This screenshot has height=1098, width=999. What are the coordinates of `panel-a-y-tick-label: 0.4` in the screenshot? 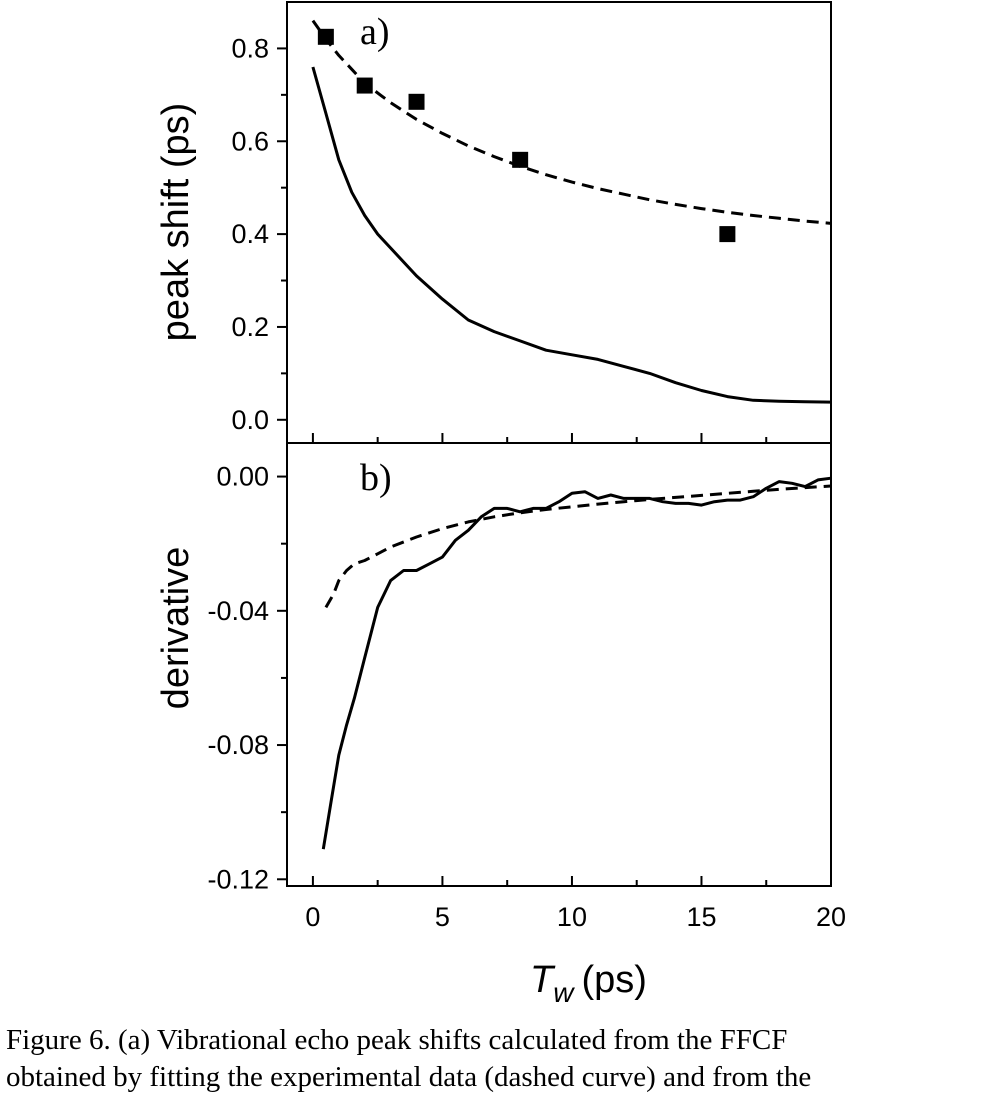 It's located at (250, 234).